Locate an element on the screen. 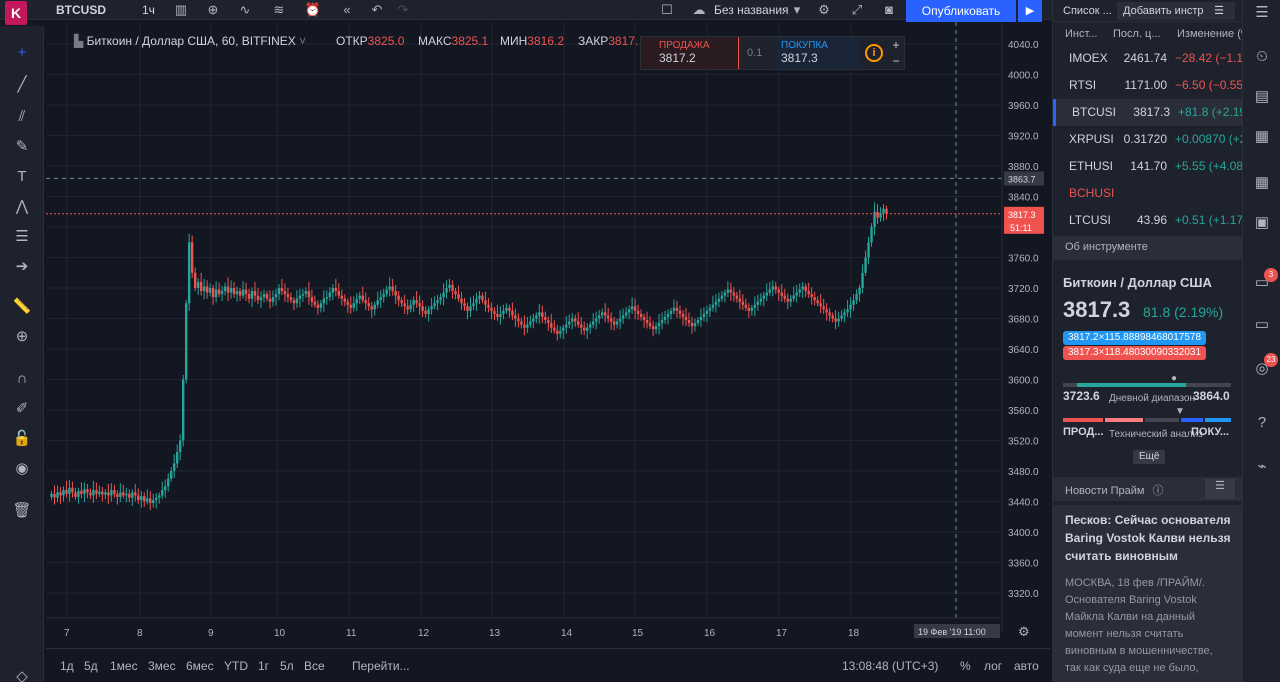  symbol-search: BTCUSD is located at coordinates (81, 10).